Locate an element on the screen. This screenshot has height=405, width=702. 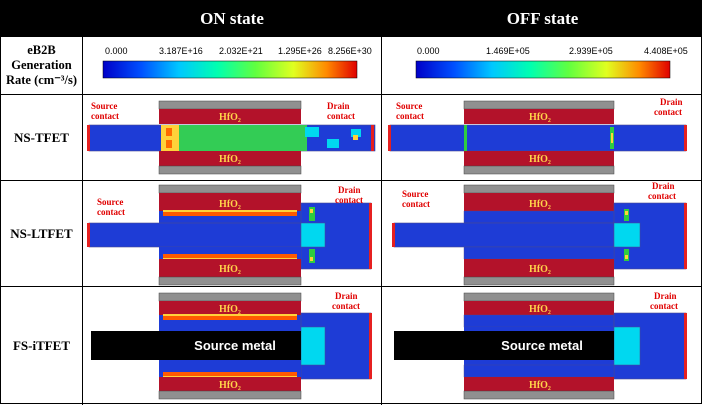
ns-ltfet-off: HfO₂ HfO₂ Source contact Drain contact is located at coordinates (542, 234).